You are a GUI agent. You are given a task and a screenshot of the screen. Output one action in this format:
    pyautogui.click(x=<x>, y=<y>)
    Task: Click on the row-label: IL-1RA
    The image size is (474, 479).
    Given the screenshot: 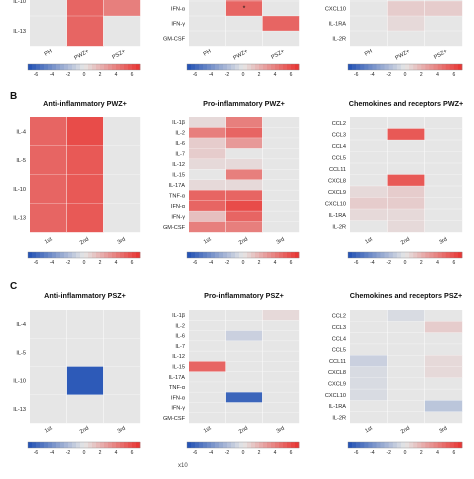 What is the action you would take?
    pyautogui.click(x=338, y=216)
    